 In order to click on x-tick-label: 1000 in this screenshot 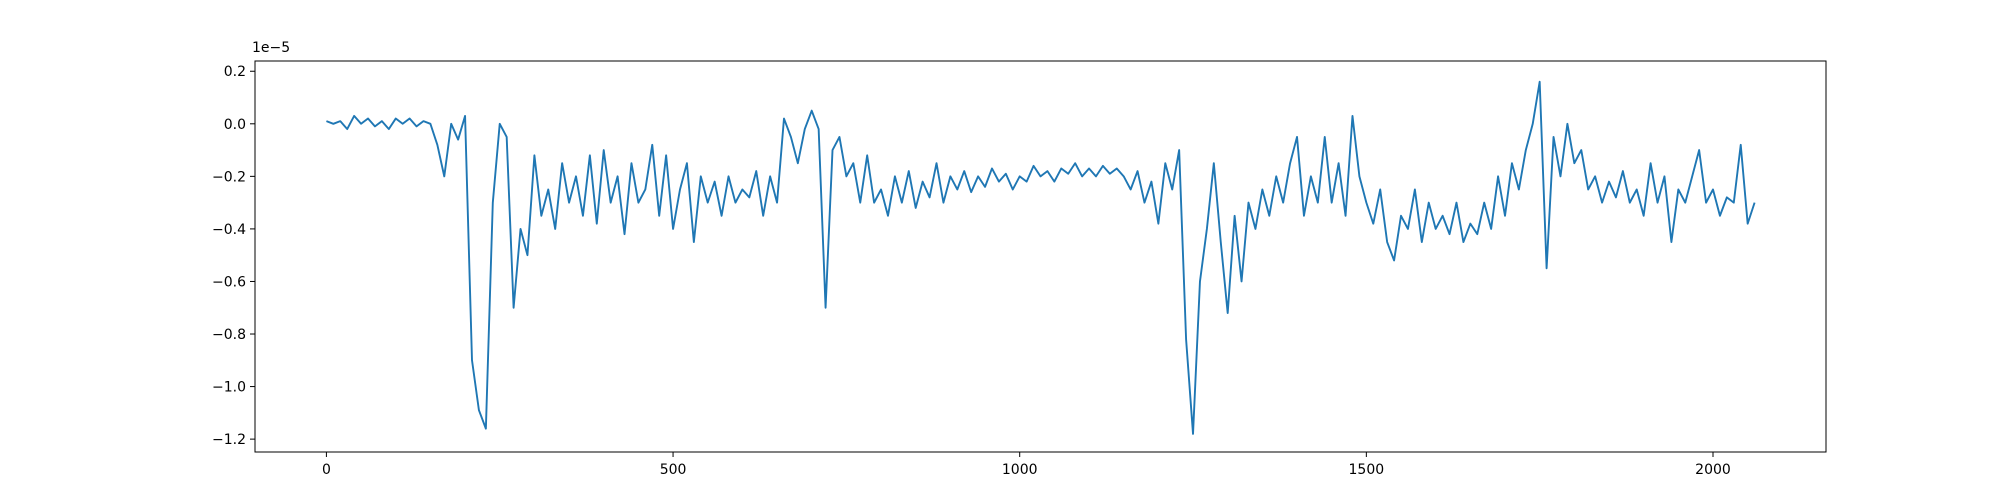, I will do `click(1020, 470)`.